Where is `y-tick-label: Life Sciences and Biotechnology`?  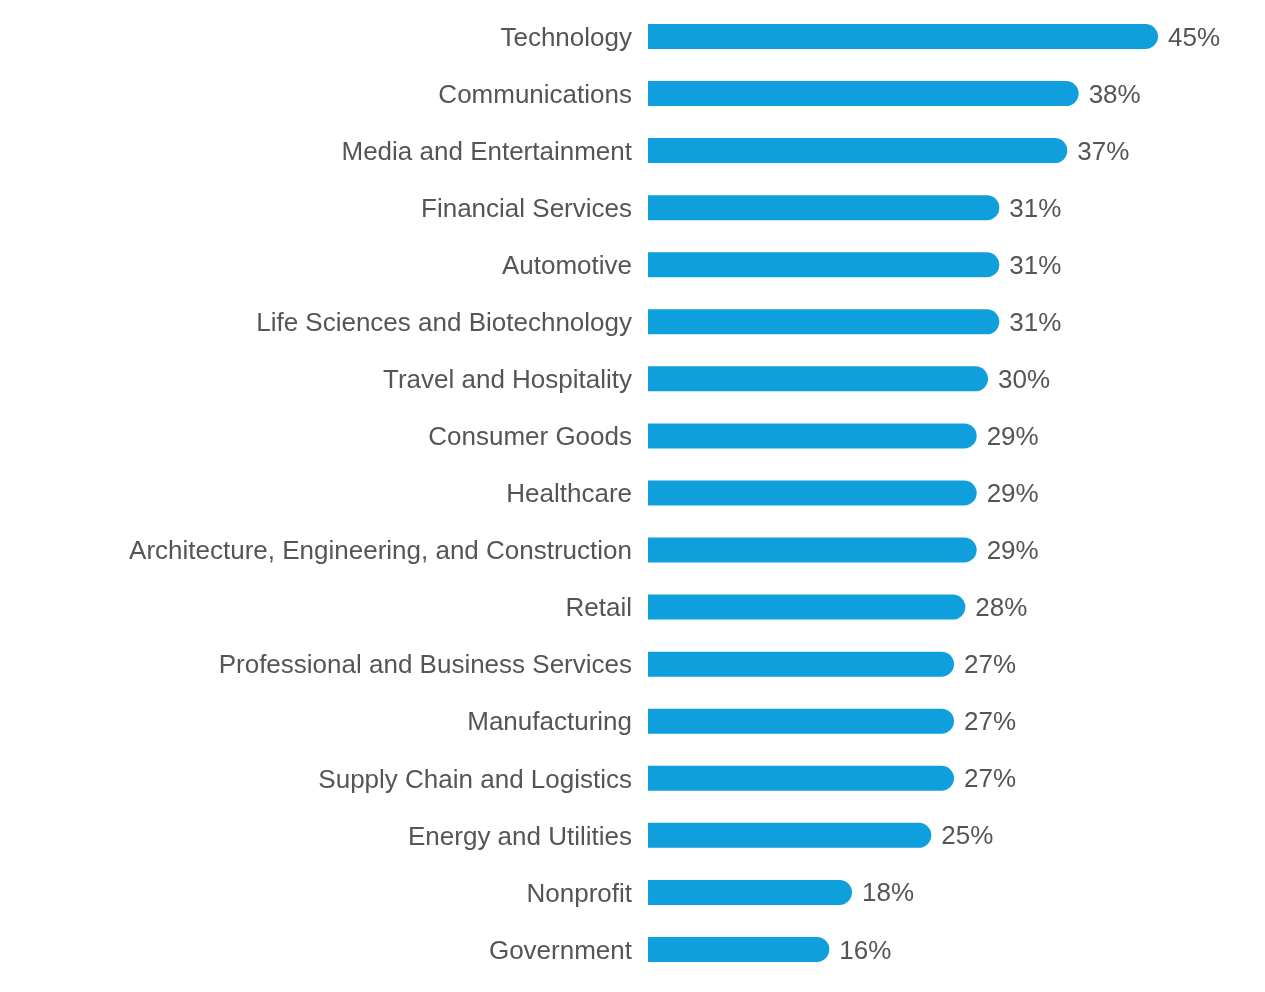 y-tick-label: Life Sciences and Biotechnology is located at coordinates (444, 322).